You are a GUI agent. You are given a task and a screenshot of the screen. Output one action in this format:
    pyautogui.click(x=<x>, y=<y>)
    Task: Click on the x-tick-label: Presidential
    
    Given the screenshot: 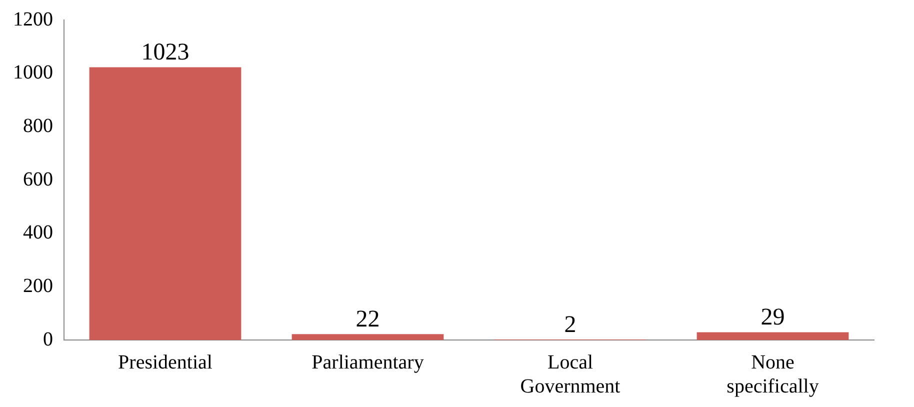 What is the action you would take?
    pyautogui.click(x=165, y=362)
    